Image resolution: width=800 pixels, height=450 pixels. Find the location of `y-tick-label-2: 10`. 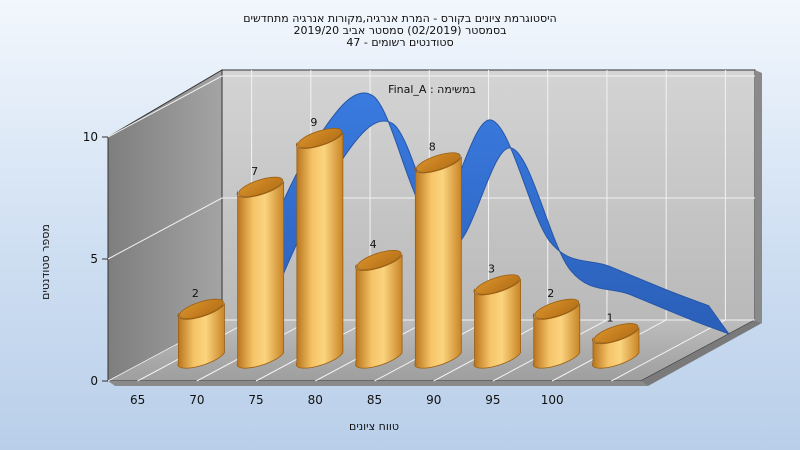

y-tick-label-2: 10 is located at coordinates (90, 137).